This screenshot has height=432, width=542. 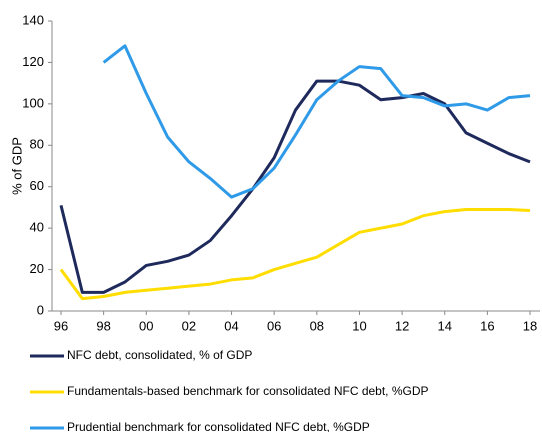 I want to click on x-tick-label: 14, so click(x=444, y=325).